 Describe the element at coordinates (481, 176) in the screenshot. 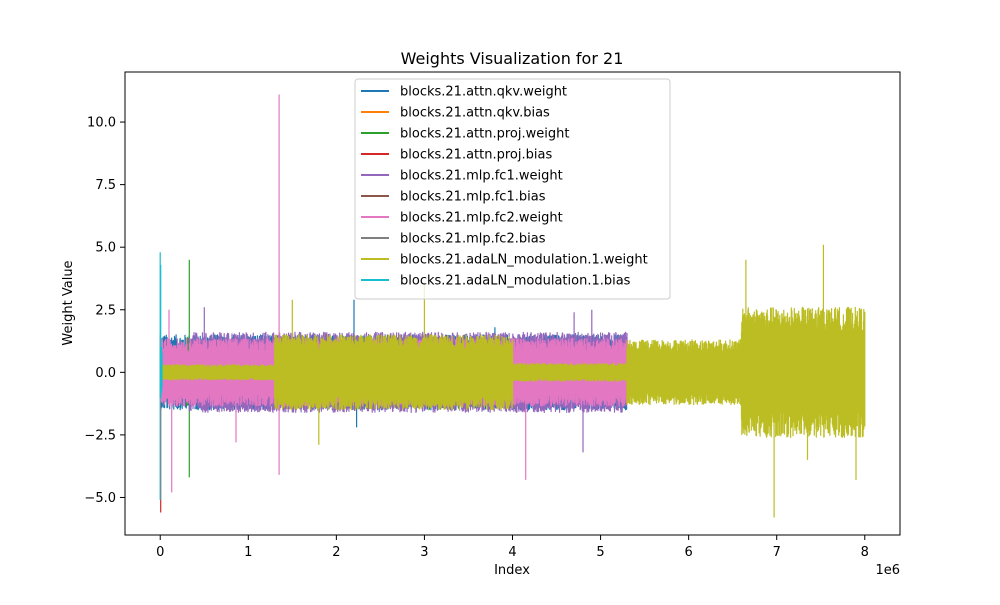

I see `legend-entry: blocks.21.mlp.fc1.weight` at that location.